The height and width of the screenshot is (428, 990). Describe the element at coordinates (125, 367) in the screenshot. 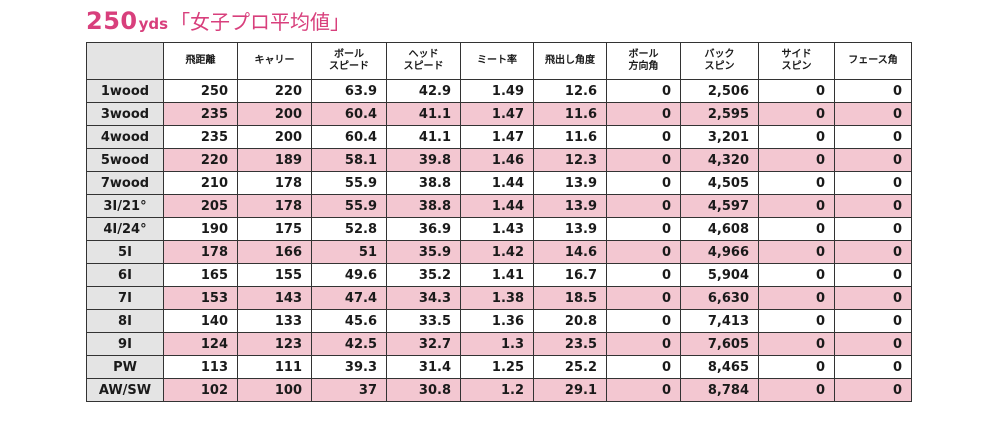

I see `club-name-cell: PW` at that location.